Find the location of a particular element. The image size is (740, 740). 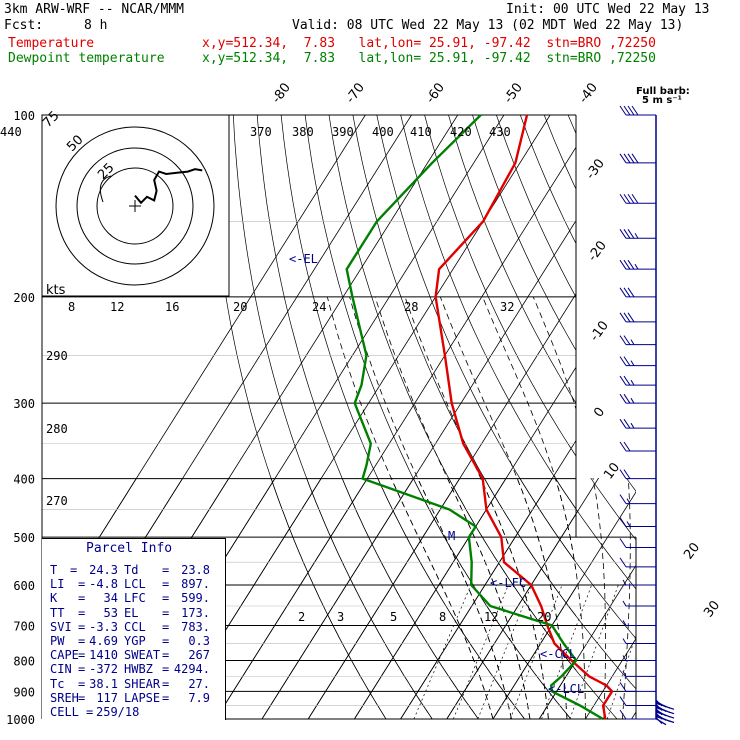

pressure-tick-label: 400 is located at coordinates (24, 480).